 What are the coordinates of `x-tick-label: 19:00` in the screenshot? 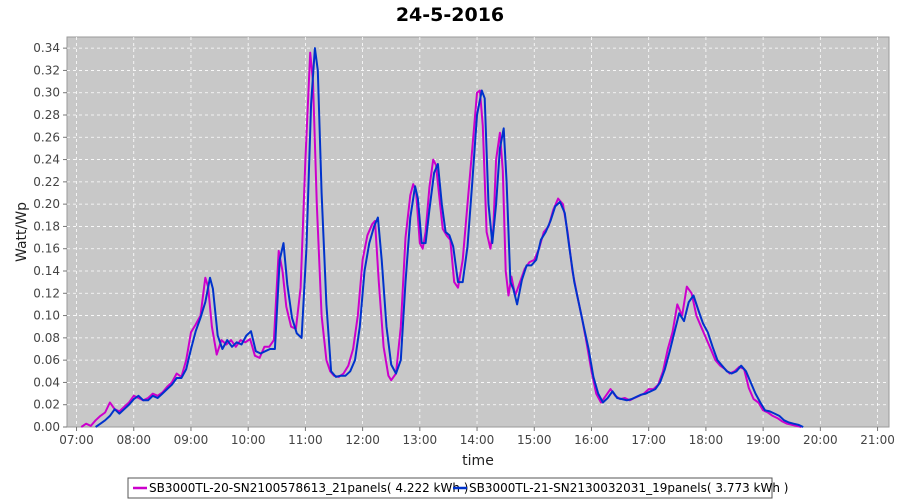 It's located at (763, 440).